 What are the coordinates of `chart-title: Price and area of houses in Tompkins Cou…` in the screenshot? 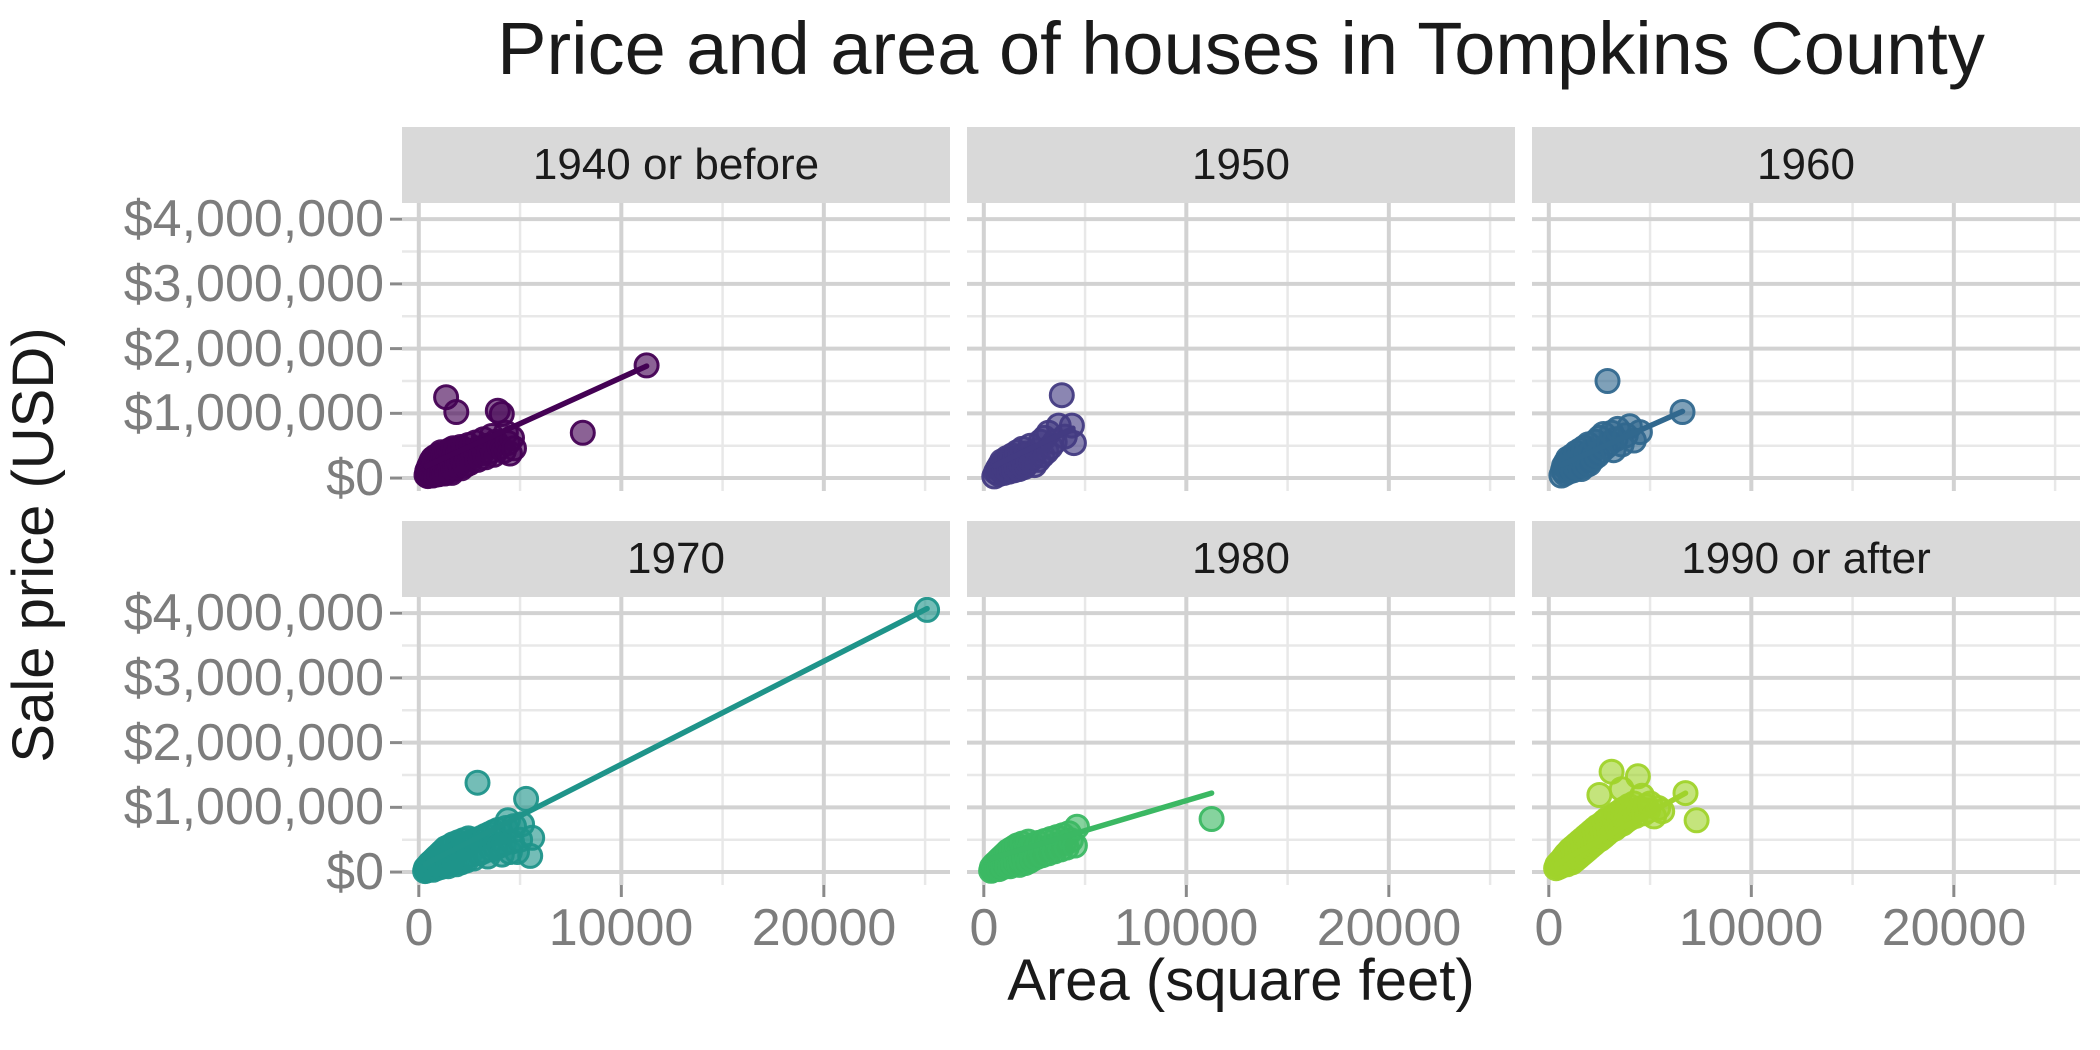 It's located at (1241, 48).